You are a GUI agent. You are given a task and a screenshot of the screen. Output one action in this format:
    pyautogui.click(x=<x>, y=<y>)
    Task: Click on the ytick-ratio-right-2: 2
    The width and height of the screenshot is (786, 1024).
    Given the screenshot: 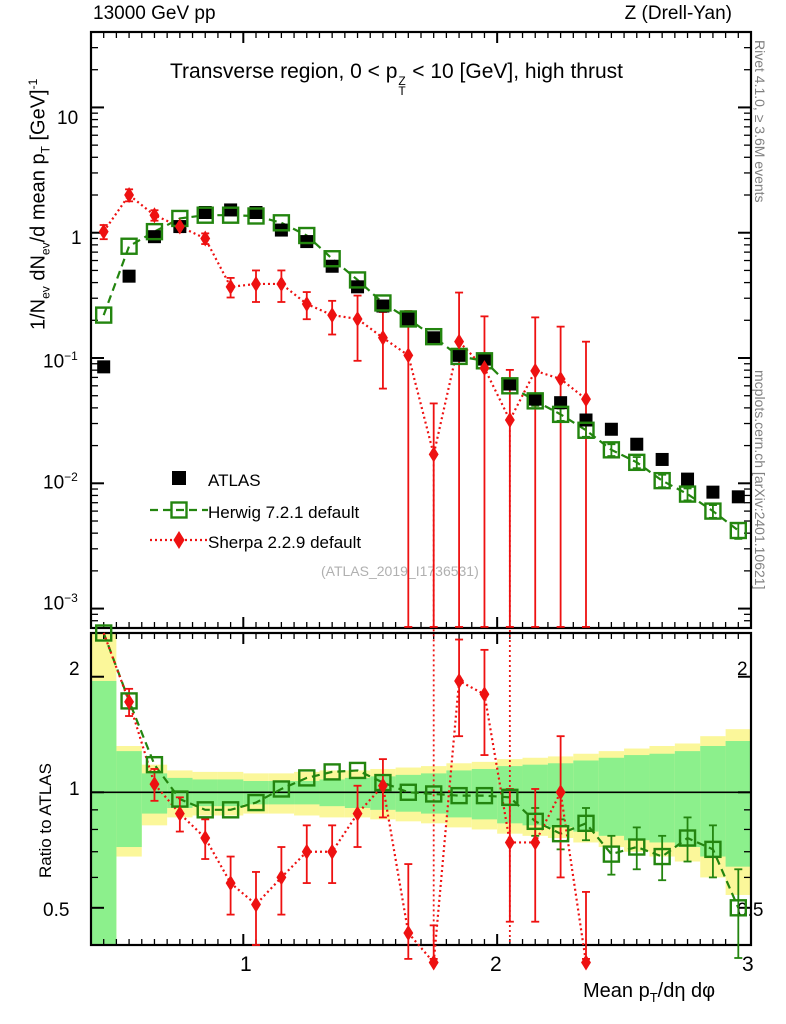 What is the action you would take?
    pyautogui.click(x=742, y=669)
    